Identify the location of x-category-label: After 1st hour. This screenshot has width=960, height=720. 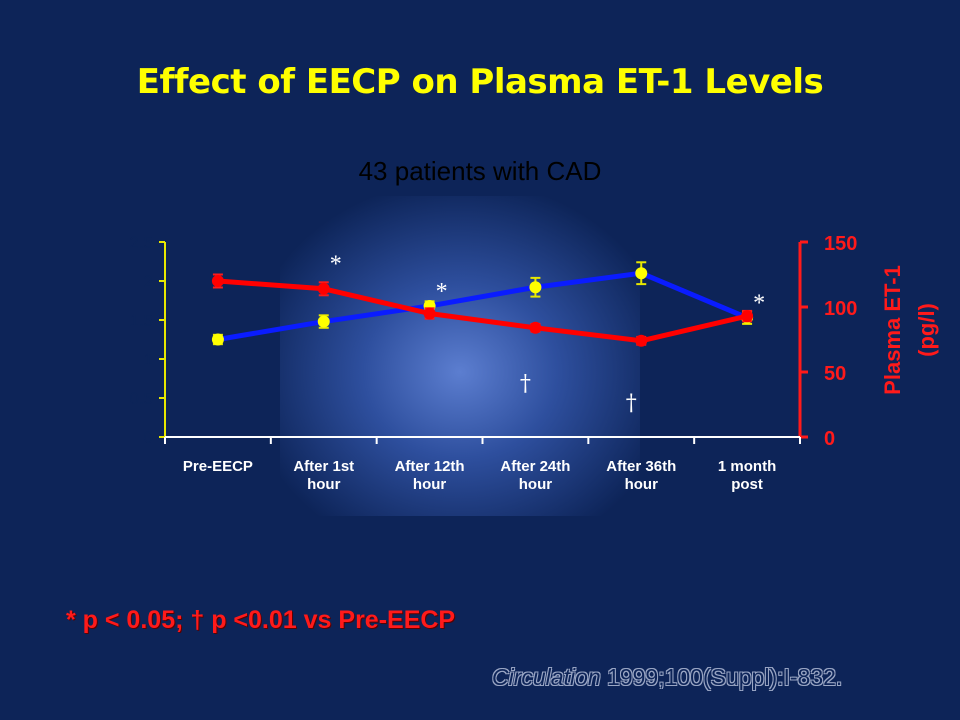
(323, 475).